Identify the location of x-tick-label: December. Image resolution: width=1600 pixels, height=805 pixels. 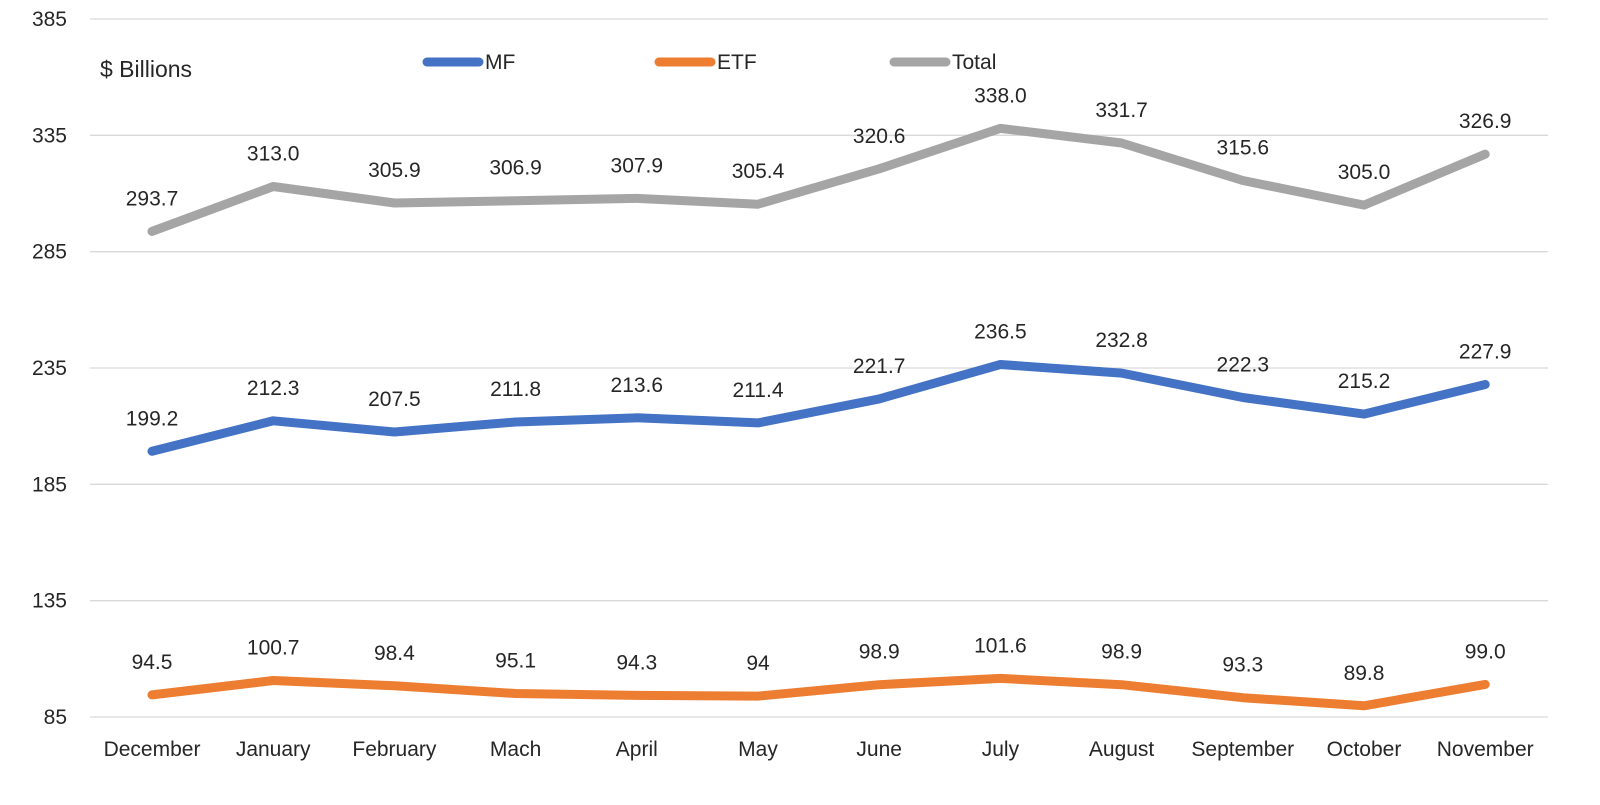
(152, 749).